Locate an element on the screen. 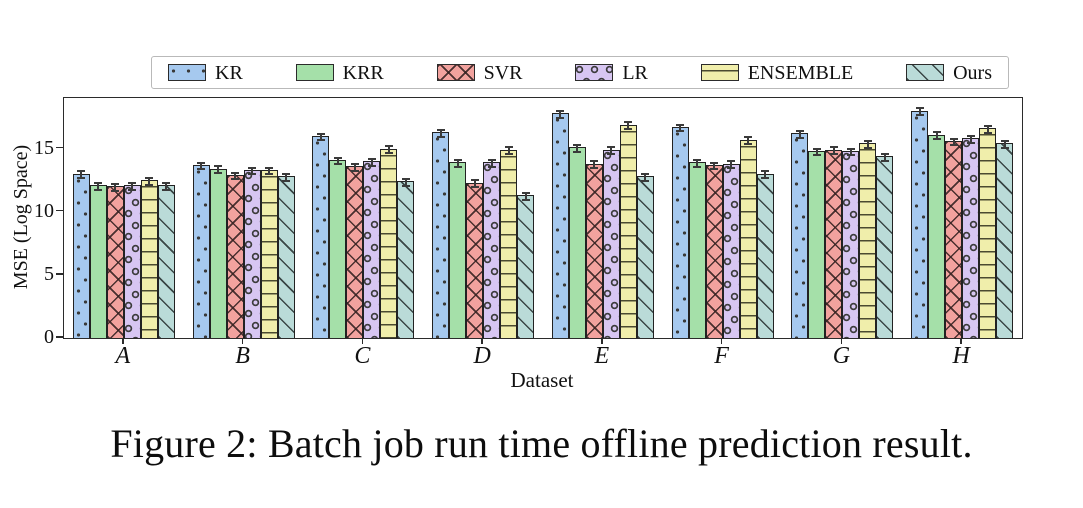 Image resolution: width=1083 pixels, height=508 pixels. bar-ours-d is located at coordinates (526, 264).